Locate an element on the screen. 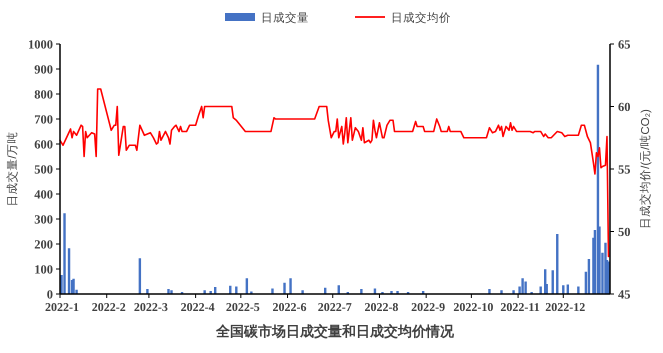  x-tick-label: 2022-10 is located at coordinates (473, 307).